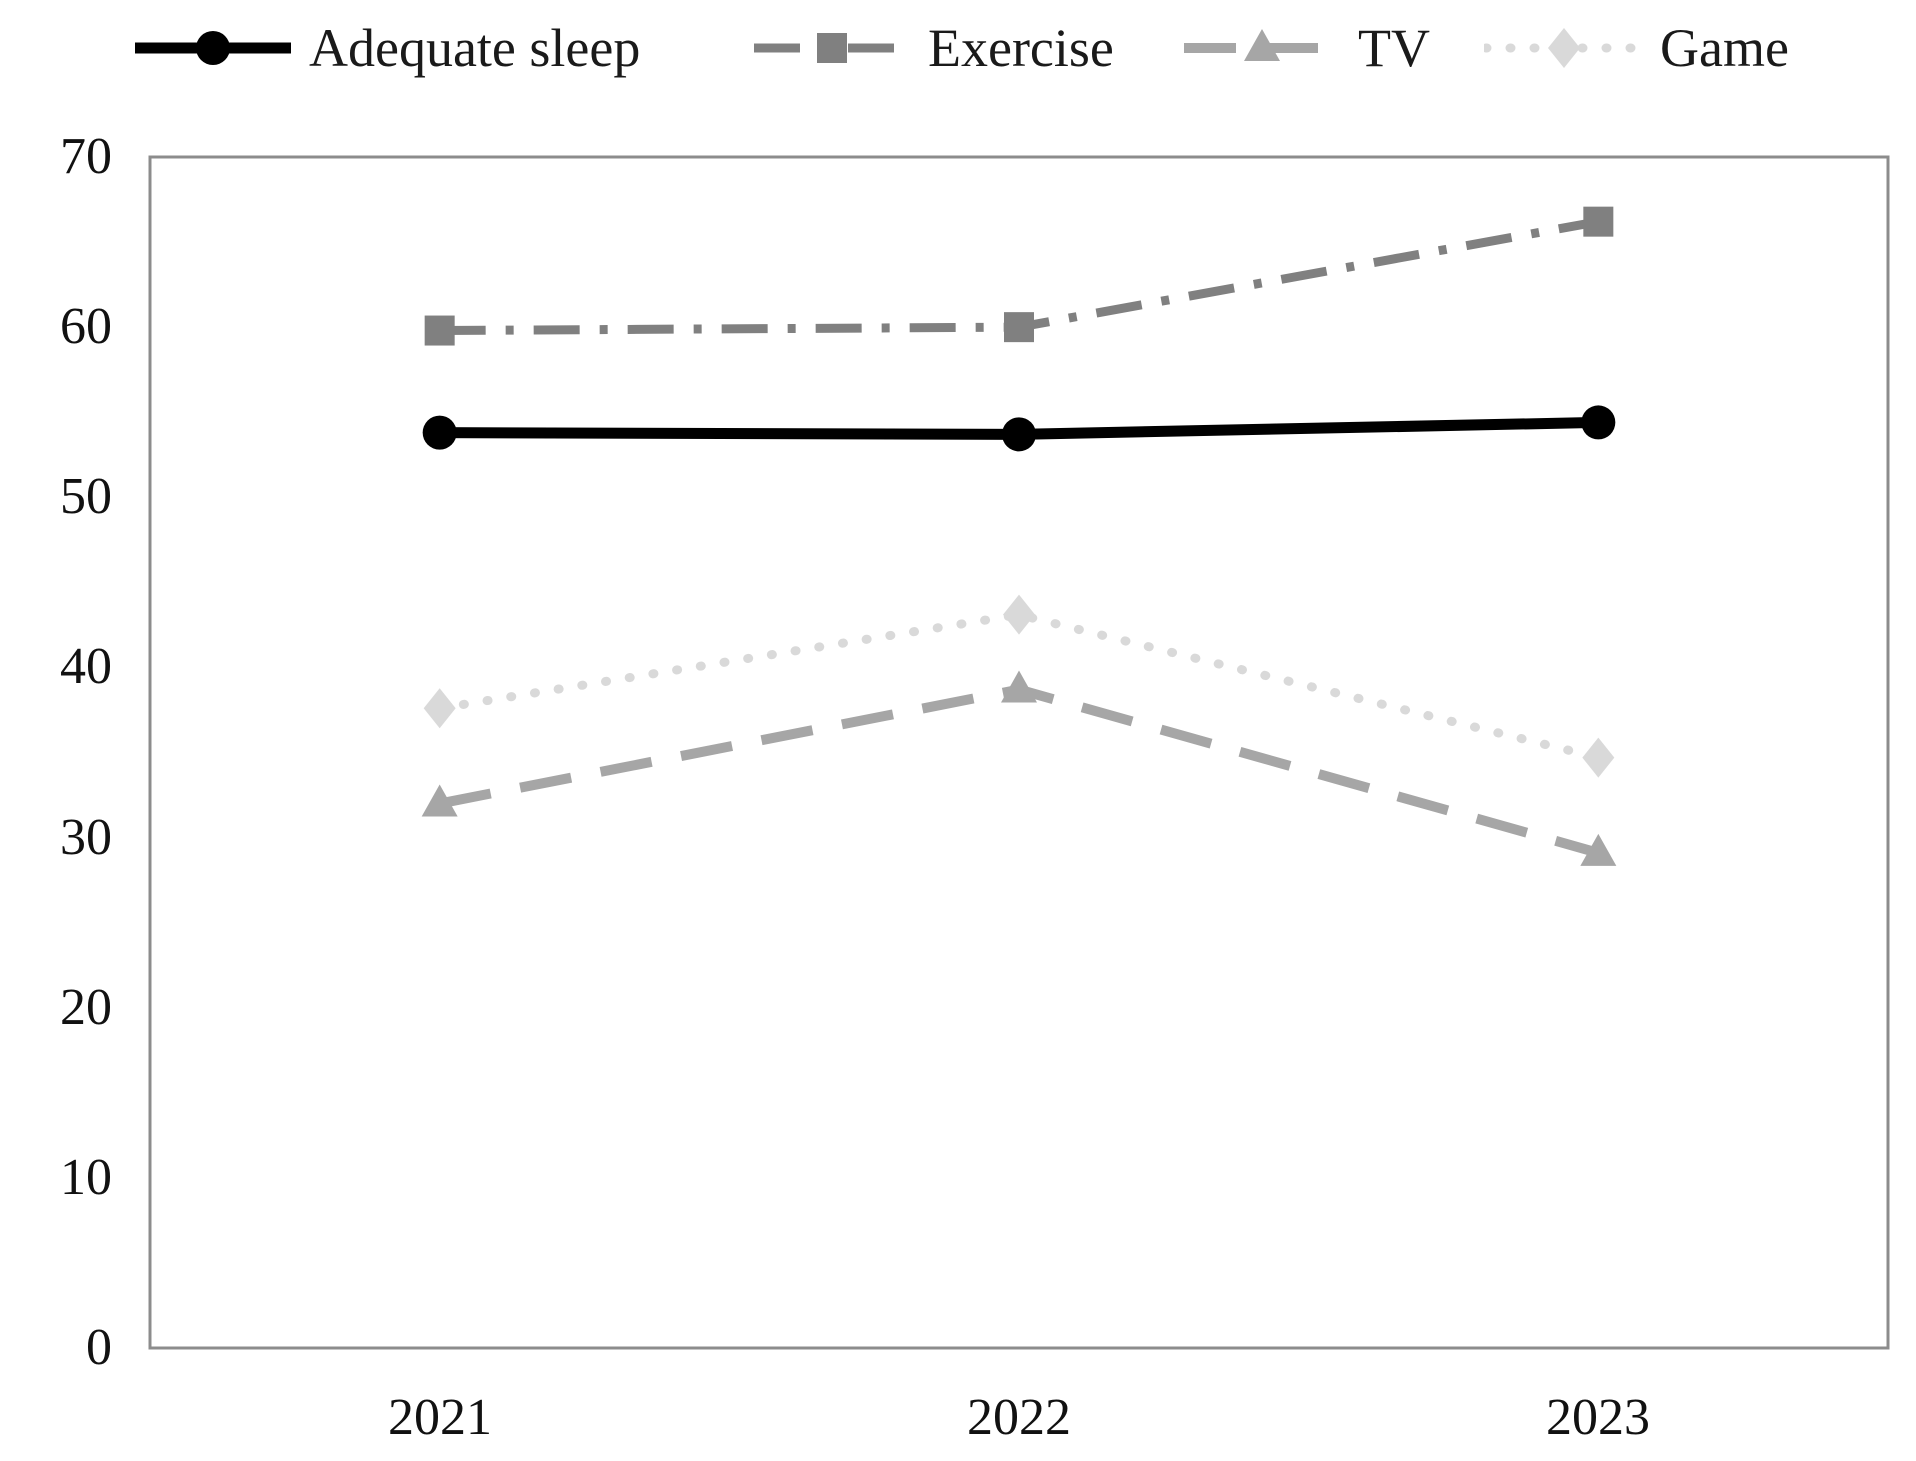 The width and height of the screenshot is (1916, 1461). I want to click on series-marker-exercise-2023, so click(1598, 221).